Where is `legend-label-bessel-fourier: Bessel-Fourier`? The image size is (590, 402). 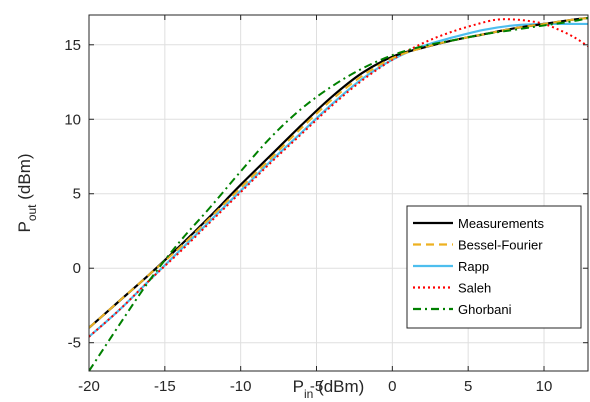 legend-label-bessel-fourier: Bessel-Fourier is located at coordinates (500, 245).